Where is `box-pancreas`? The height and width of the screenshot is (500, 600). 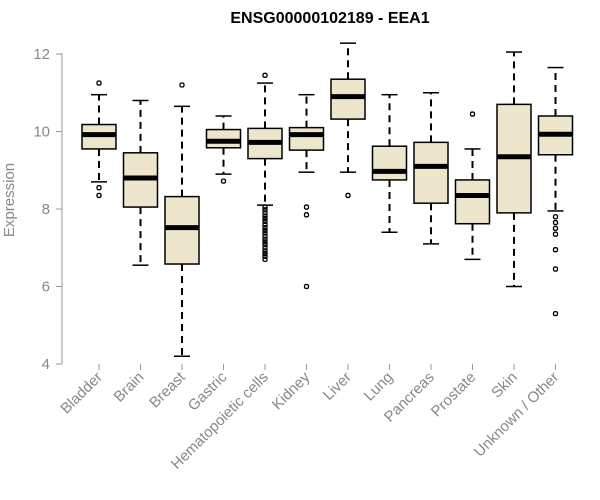
box-pancreas is located at coordinates (431, 168).